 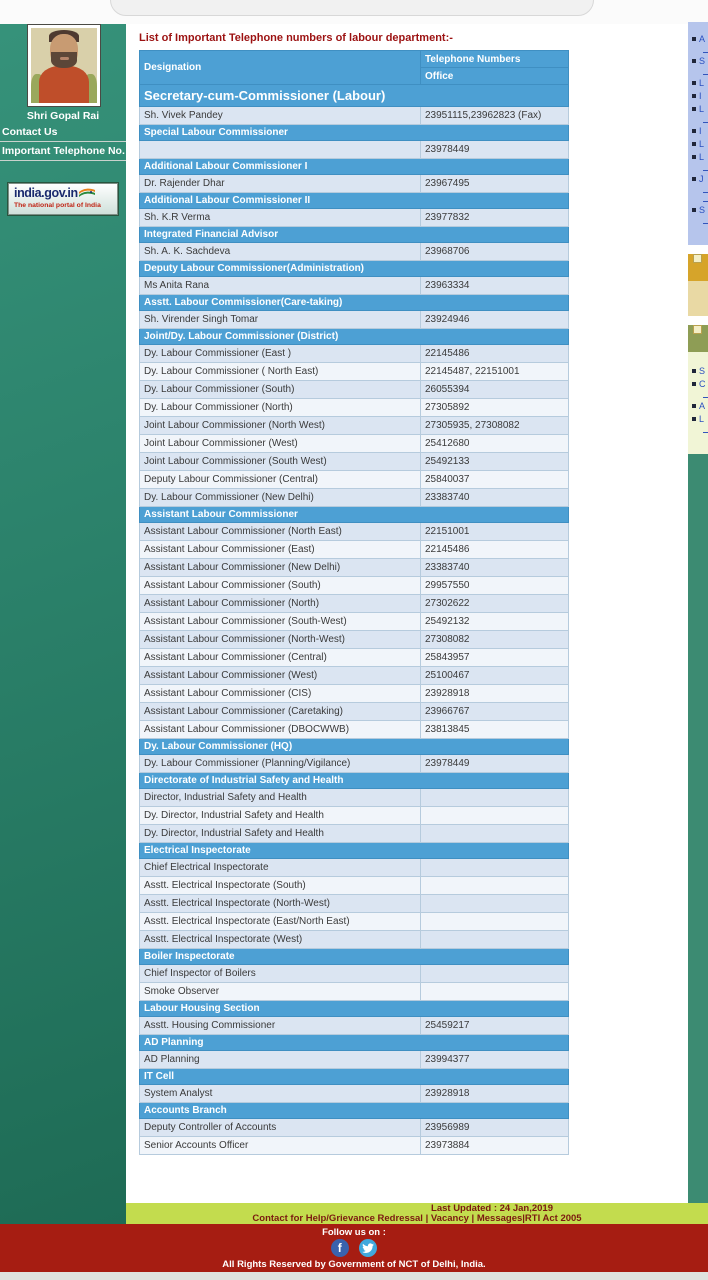 I want to click on india-gov-title: india.gov.in, so click(x=63, y=193).